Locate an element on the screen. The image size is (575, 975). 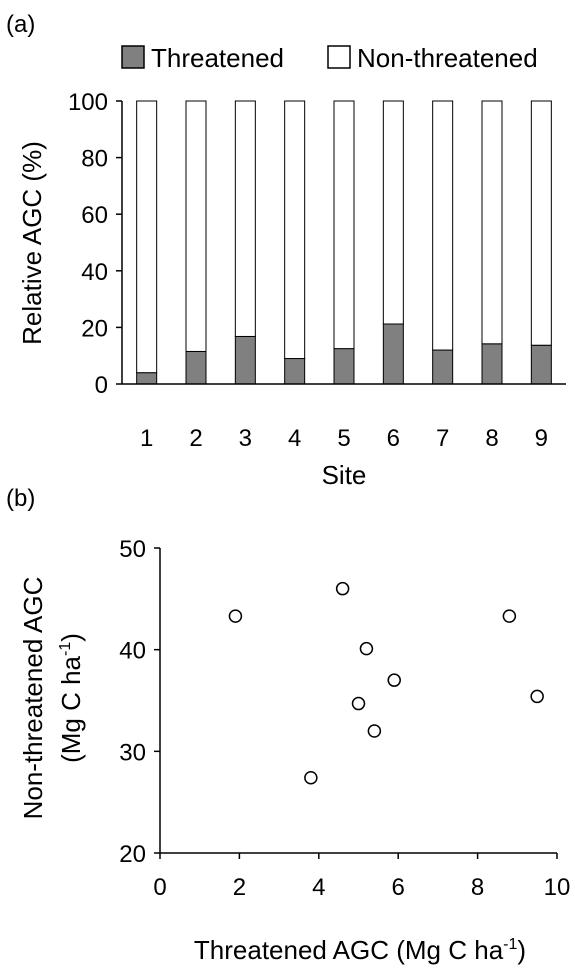
x-axis-label-a: Site is located at coordinates (344, 475).